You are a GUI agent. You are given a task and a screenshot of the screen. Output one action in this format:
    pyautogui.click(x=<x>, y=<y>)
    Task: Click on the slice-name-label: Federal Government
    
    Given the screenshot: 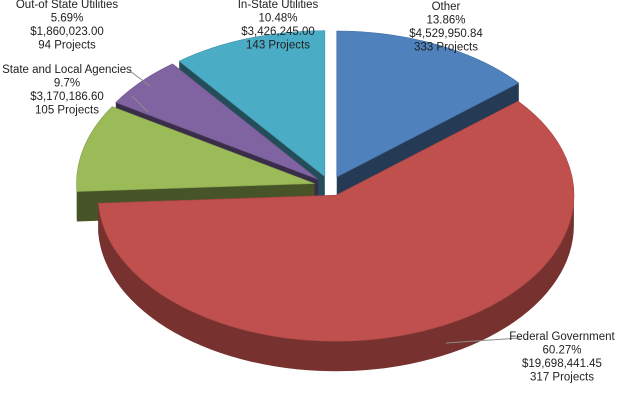 What is the action you would take?
    pyautogui.click(x=562, y=337)
    